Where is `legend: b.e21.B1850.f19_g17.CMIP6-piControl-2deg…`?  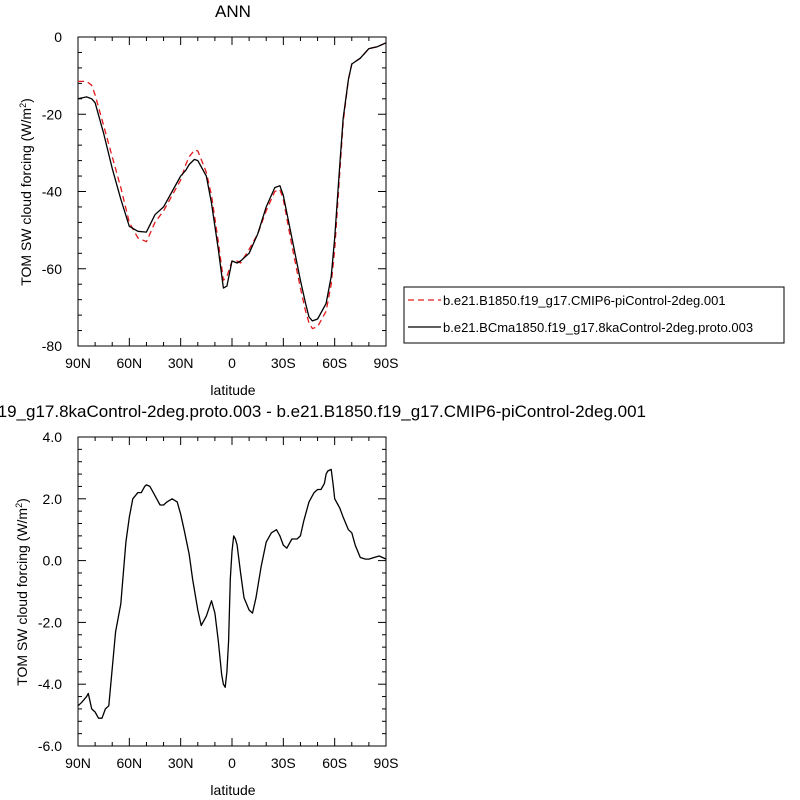
legend: b.e21.B1850.f19_g17.CMIP6-piControl-2deg… is located at coordinates (594, 315).